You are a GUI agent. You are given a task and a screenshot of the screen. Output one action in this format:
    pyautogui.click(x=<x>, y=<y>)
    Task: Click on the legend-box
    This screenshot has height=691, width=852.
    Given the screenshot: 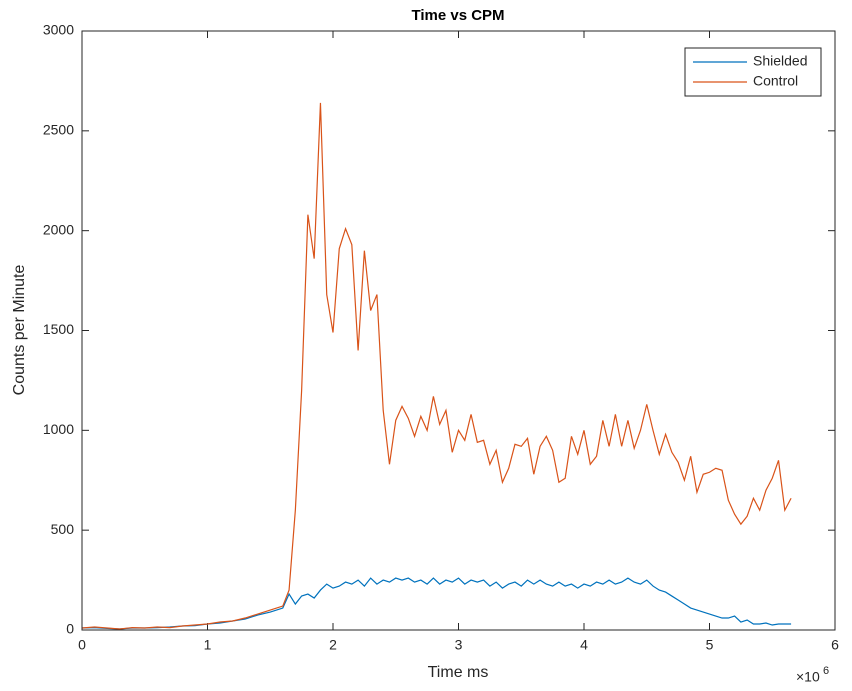 What is the action you would take?
    pyautogui.click(x=753, y=72)
    